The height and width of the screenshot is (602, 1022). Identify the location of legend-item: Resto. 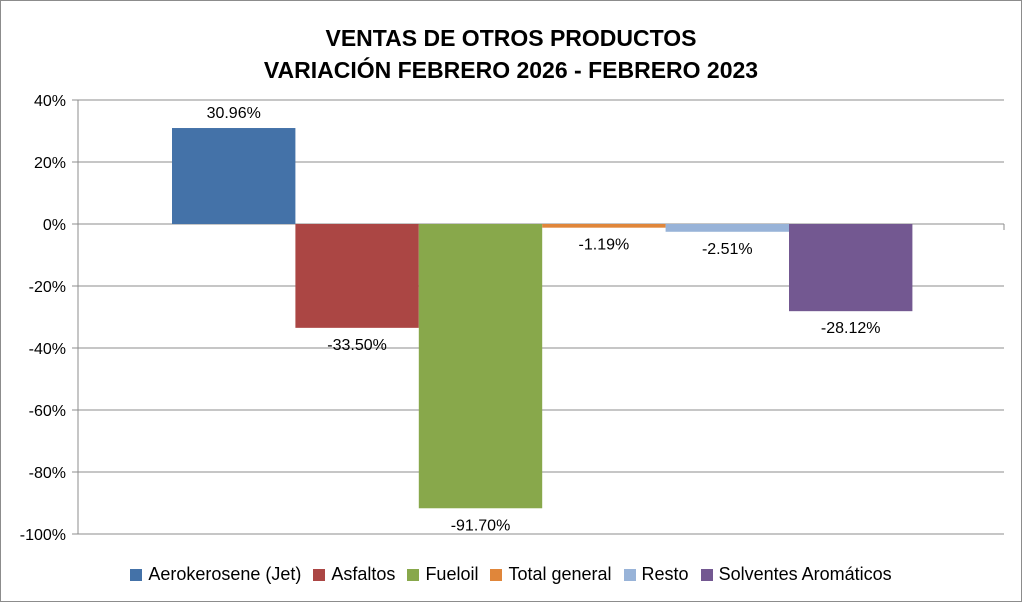
(656, 574).